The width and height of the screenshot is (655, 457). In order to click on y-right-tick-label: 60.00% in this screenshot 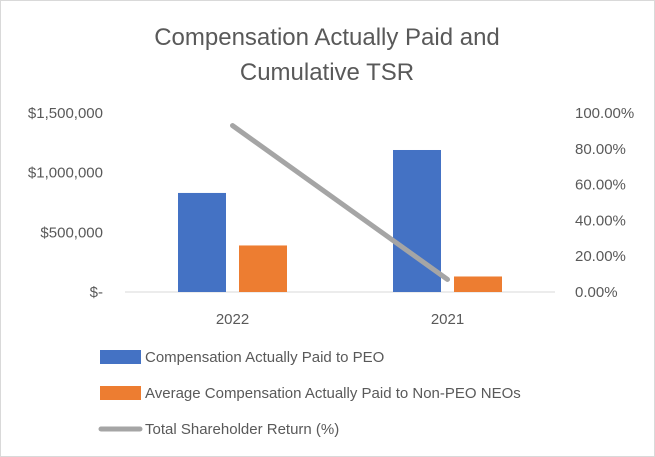, I will do `click(600, 185)`.